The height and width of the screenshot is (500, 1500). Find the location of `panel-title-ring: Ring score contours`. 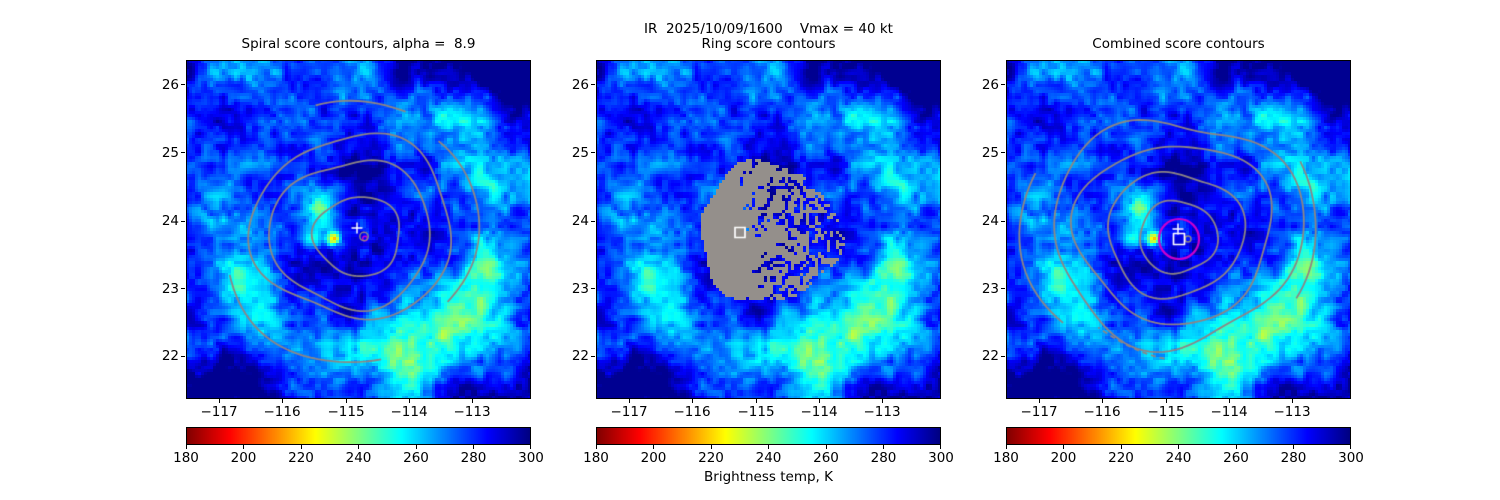

panel-title-ring: Ring score contours is located at coordinates (768, 44).